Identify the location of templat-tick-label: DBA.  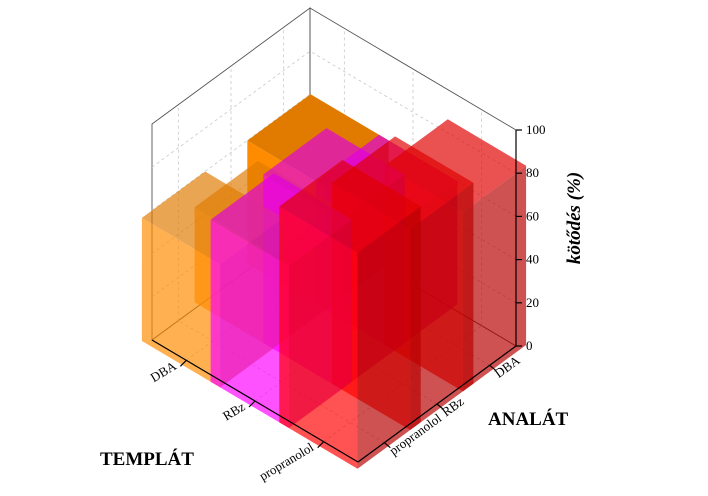
(164, 371).